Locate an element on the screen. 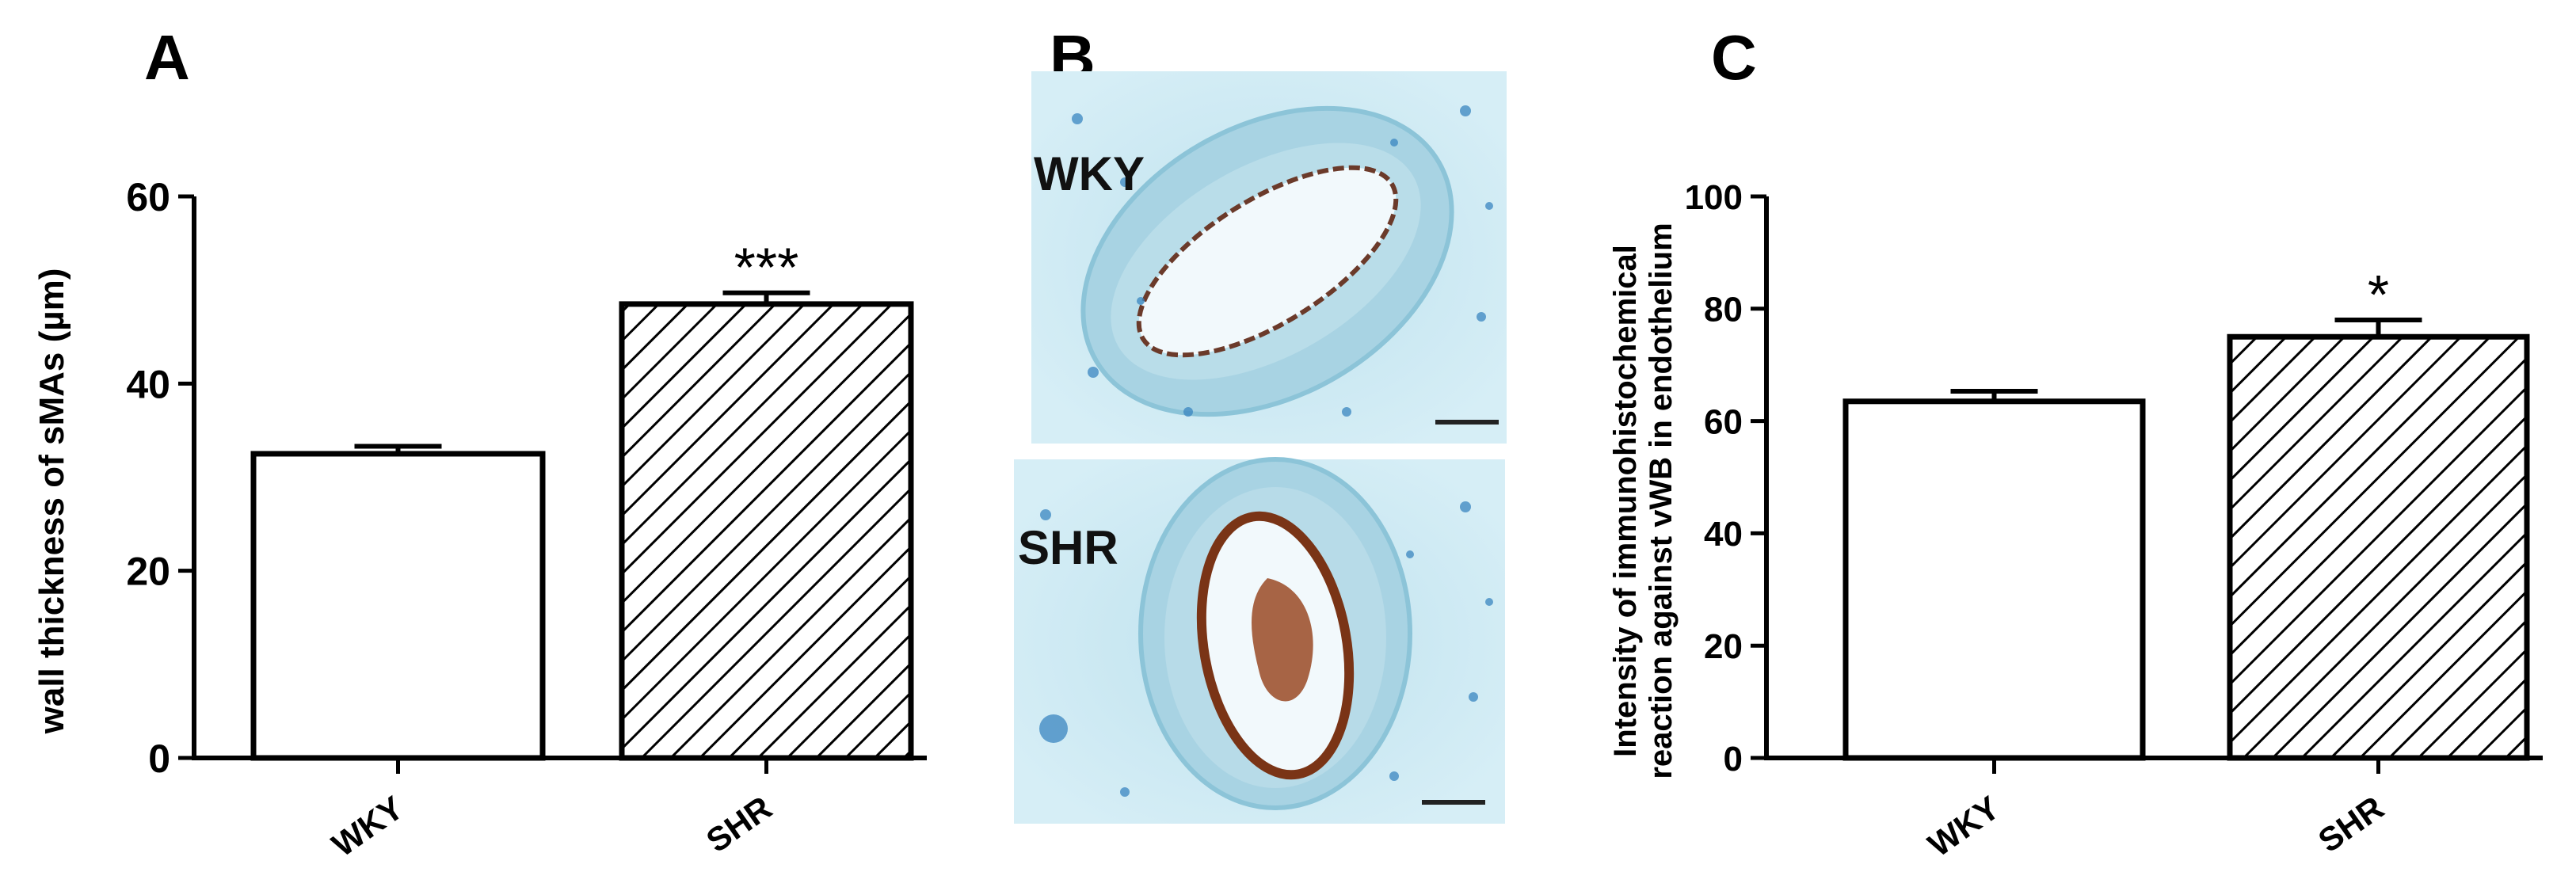  pc-y-tick-label: 100 is located at coordinates (1714, 197).